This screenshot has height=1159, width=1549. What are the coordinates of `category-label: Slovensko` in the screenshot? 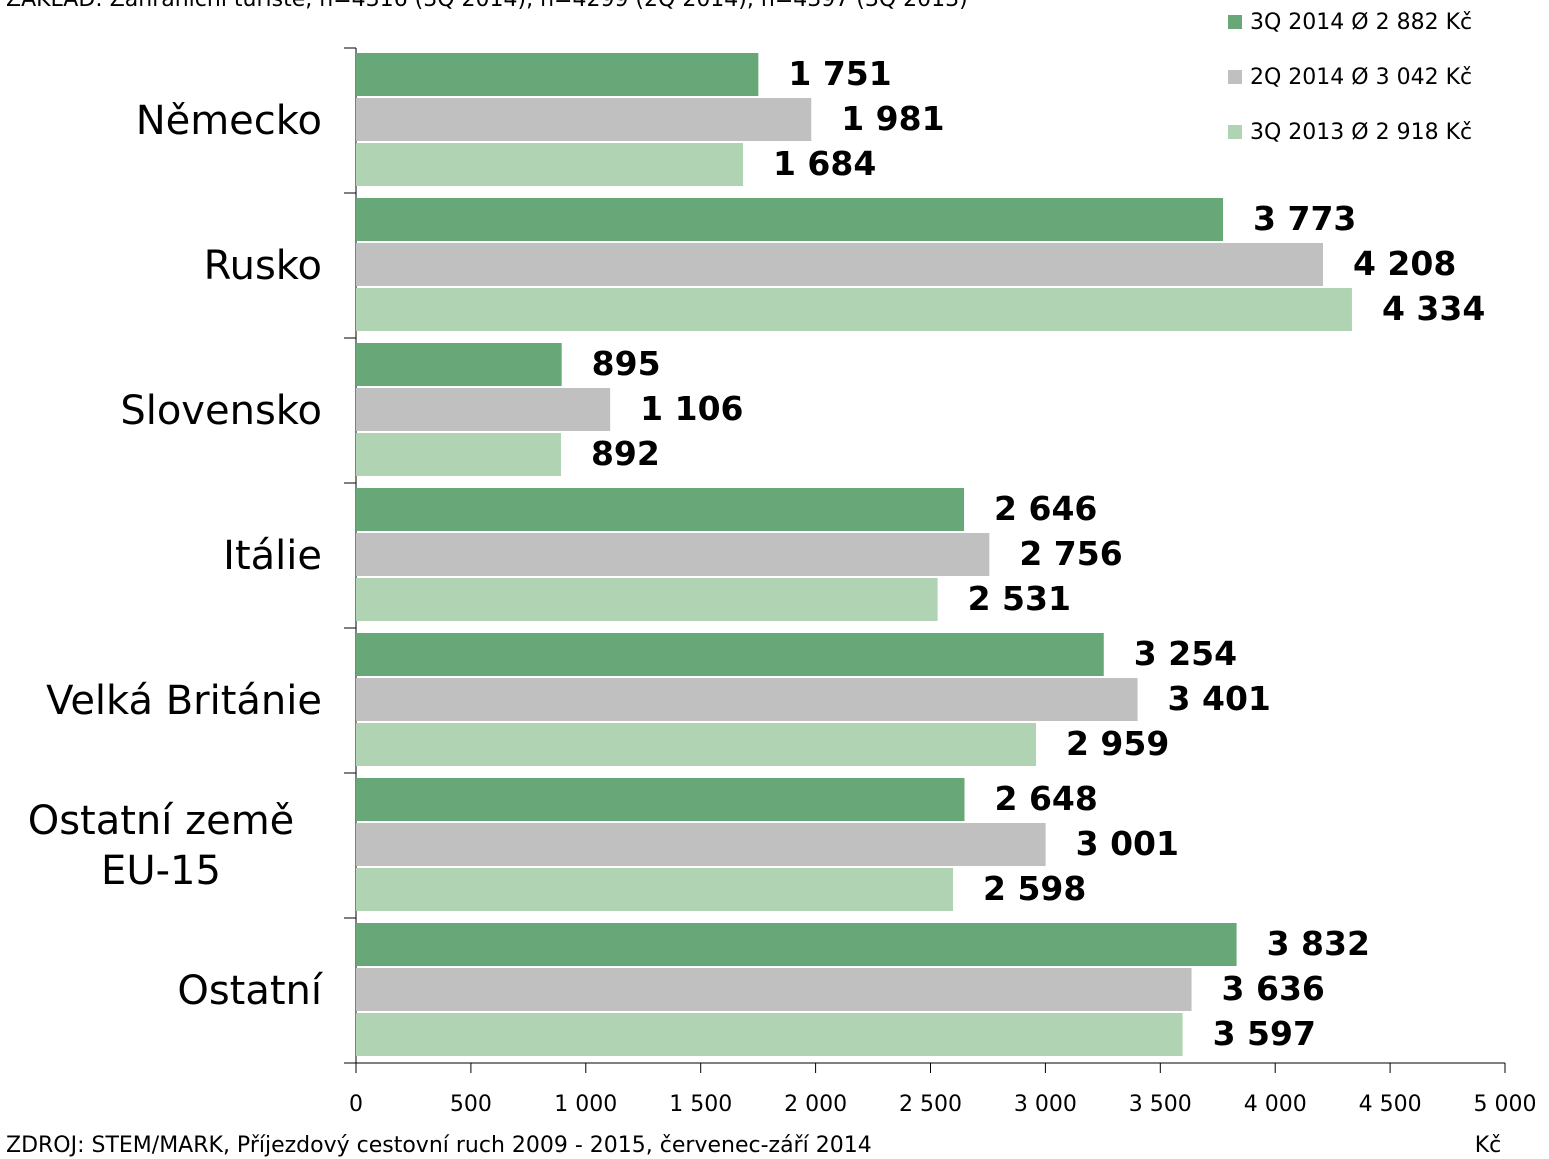 It's located at (161, 411).